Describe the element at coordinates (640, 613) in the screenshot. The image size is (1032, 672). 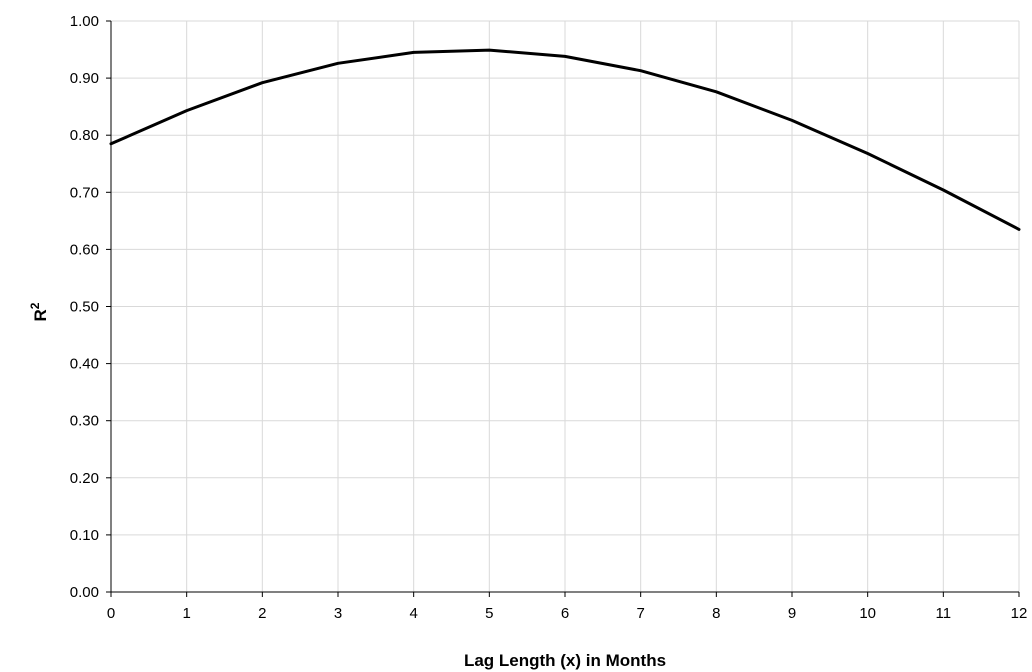
I see `x-tick-label: 7` at that location.